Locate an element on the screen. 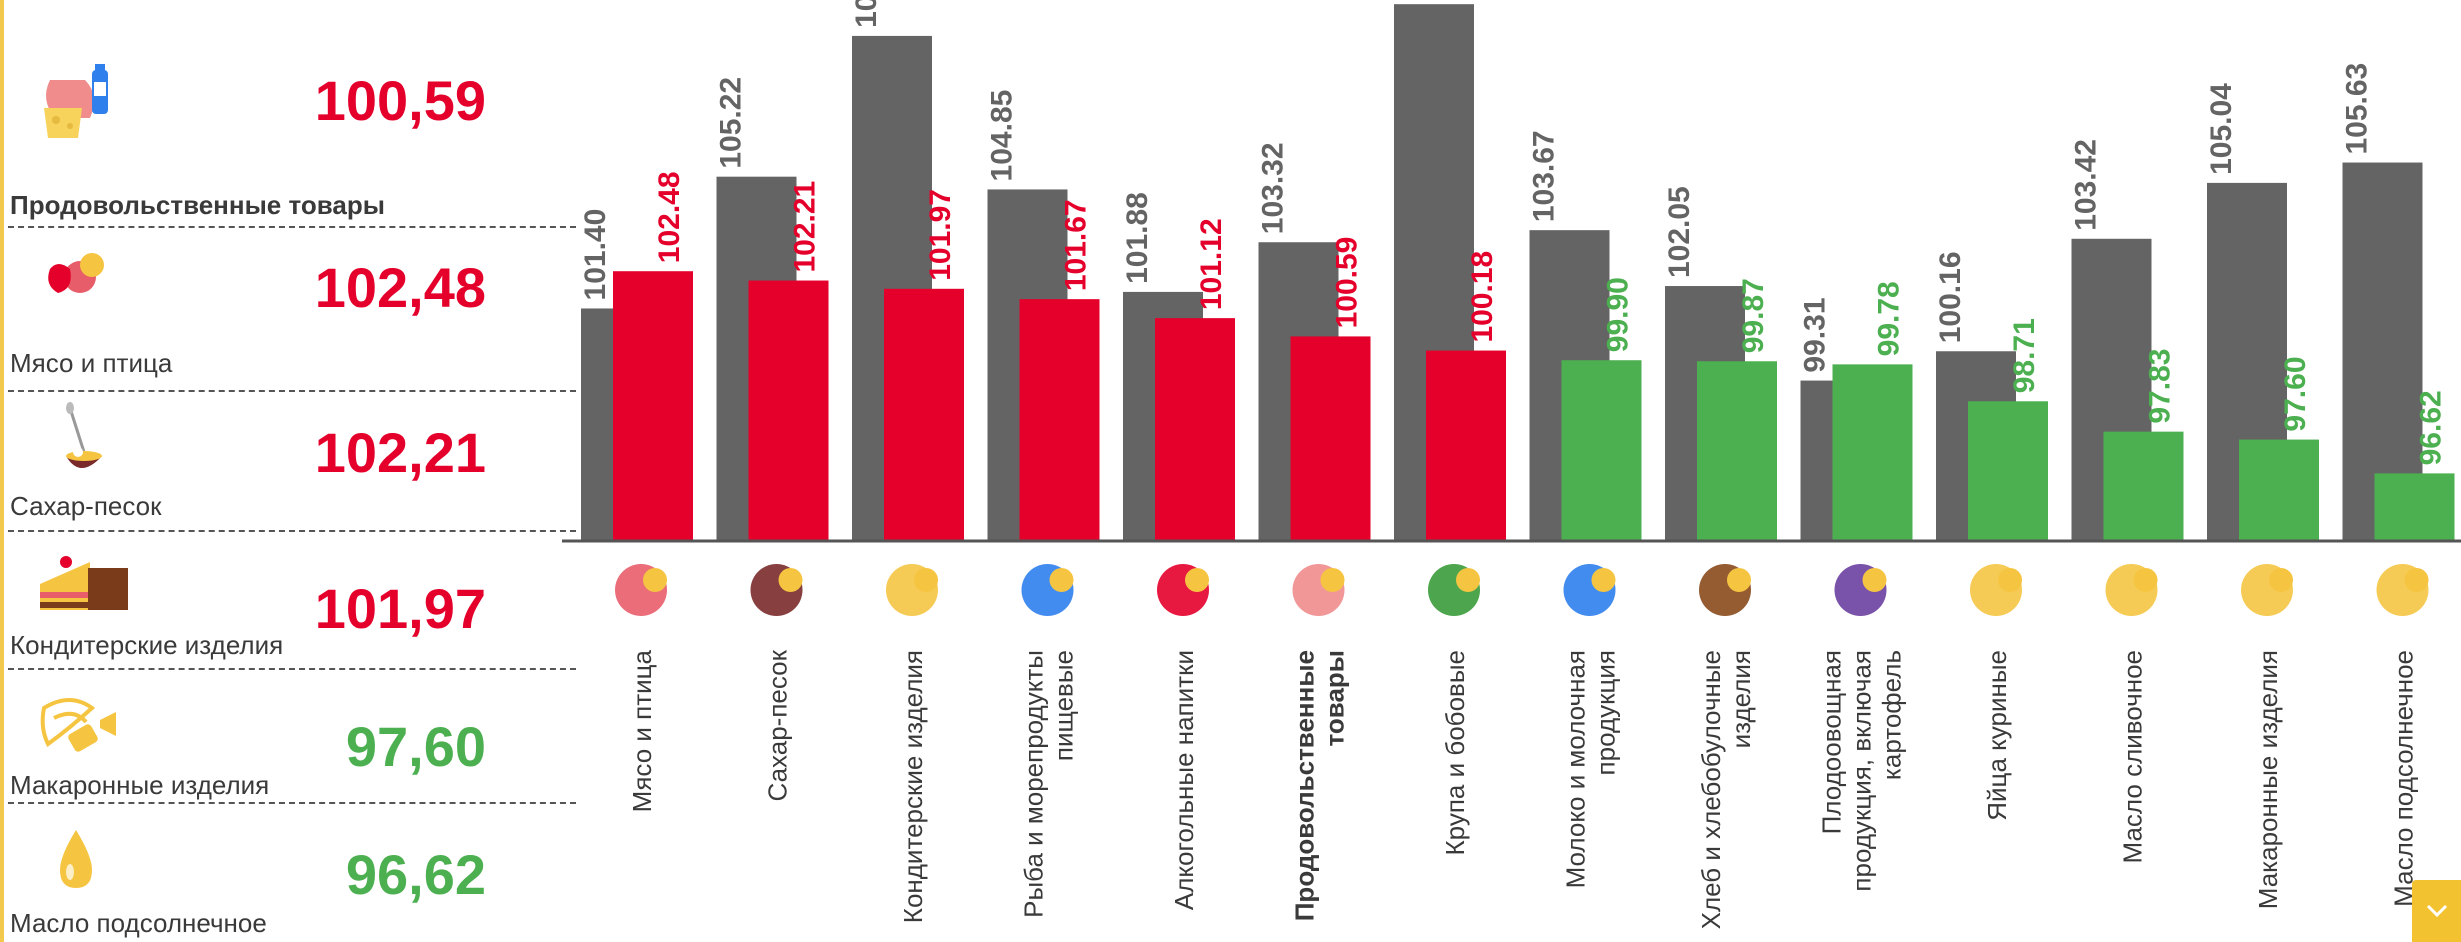 This screenshot has width=2461, height=942. category-label: Продовольственныетовары is located at coordinates (1320, 785).